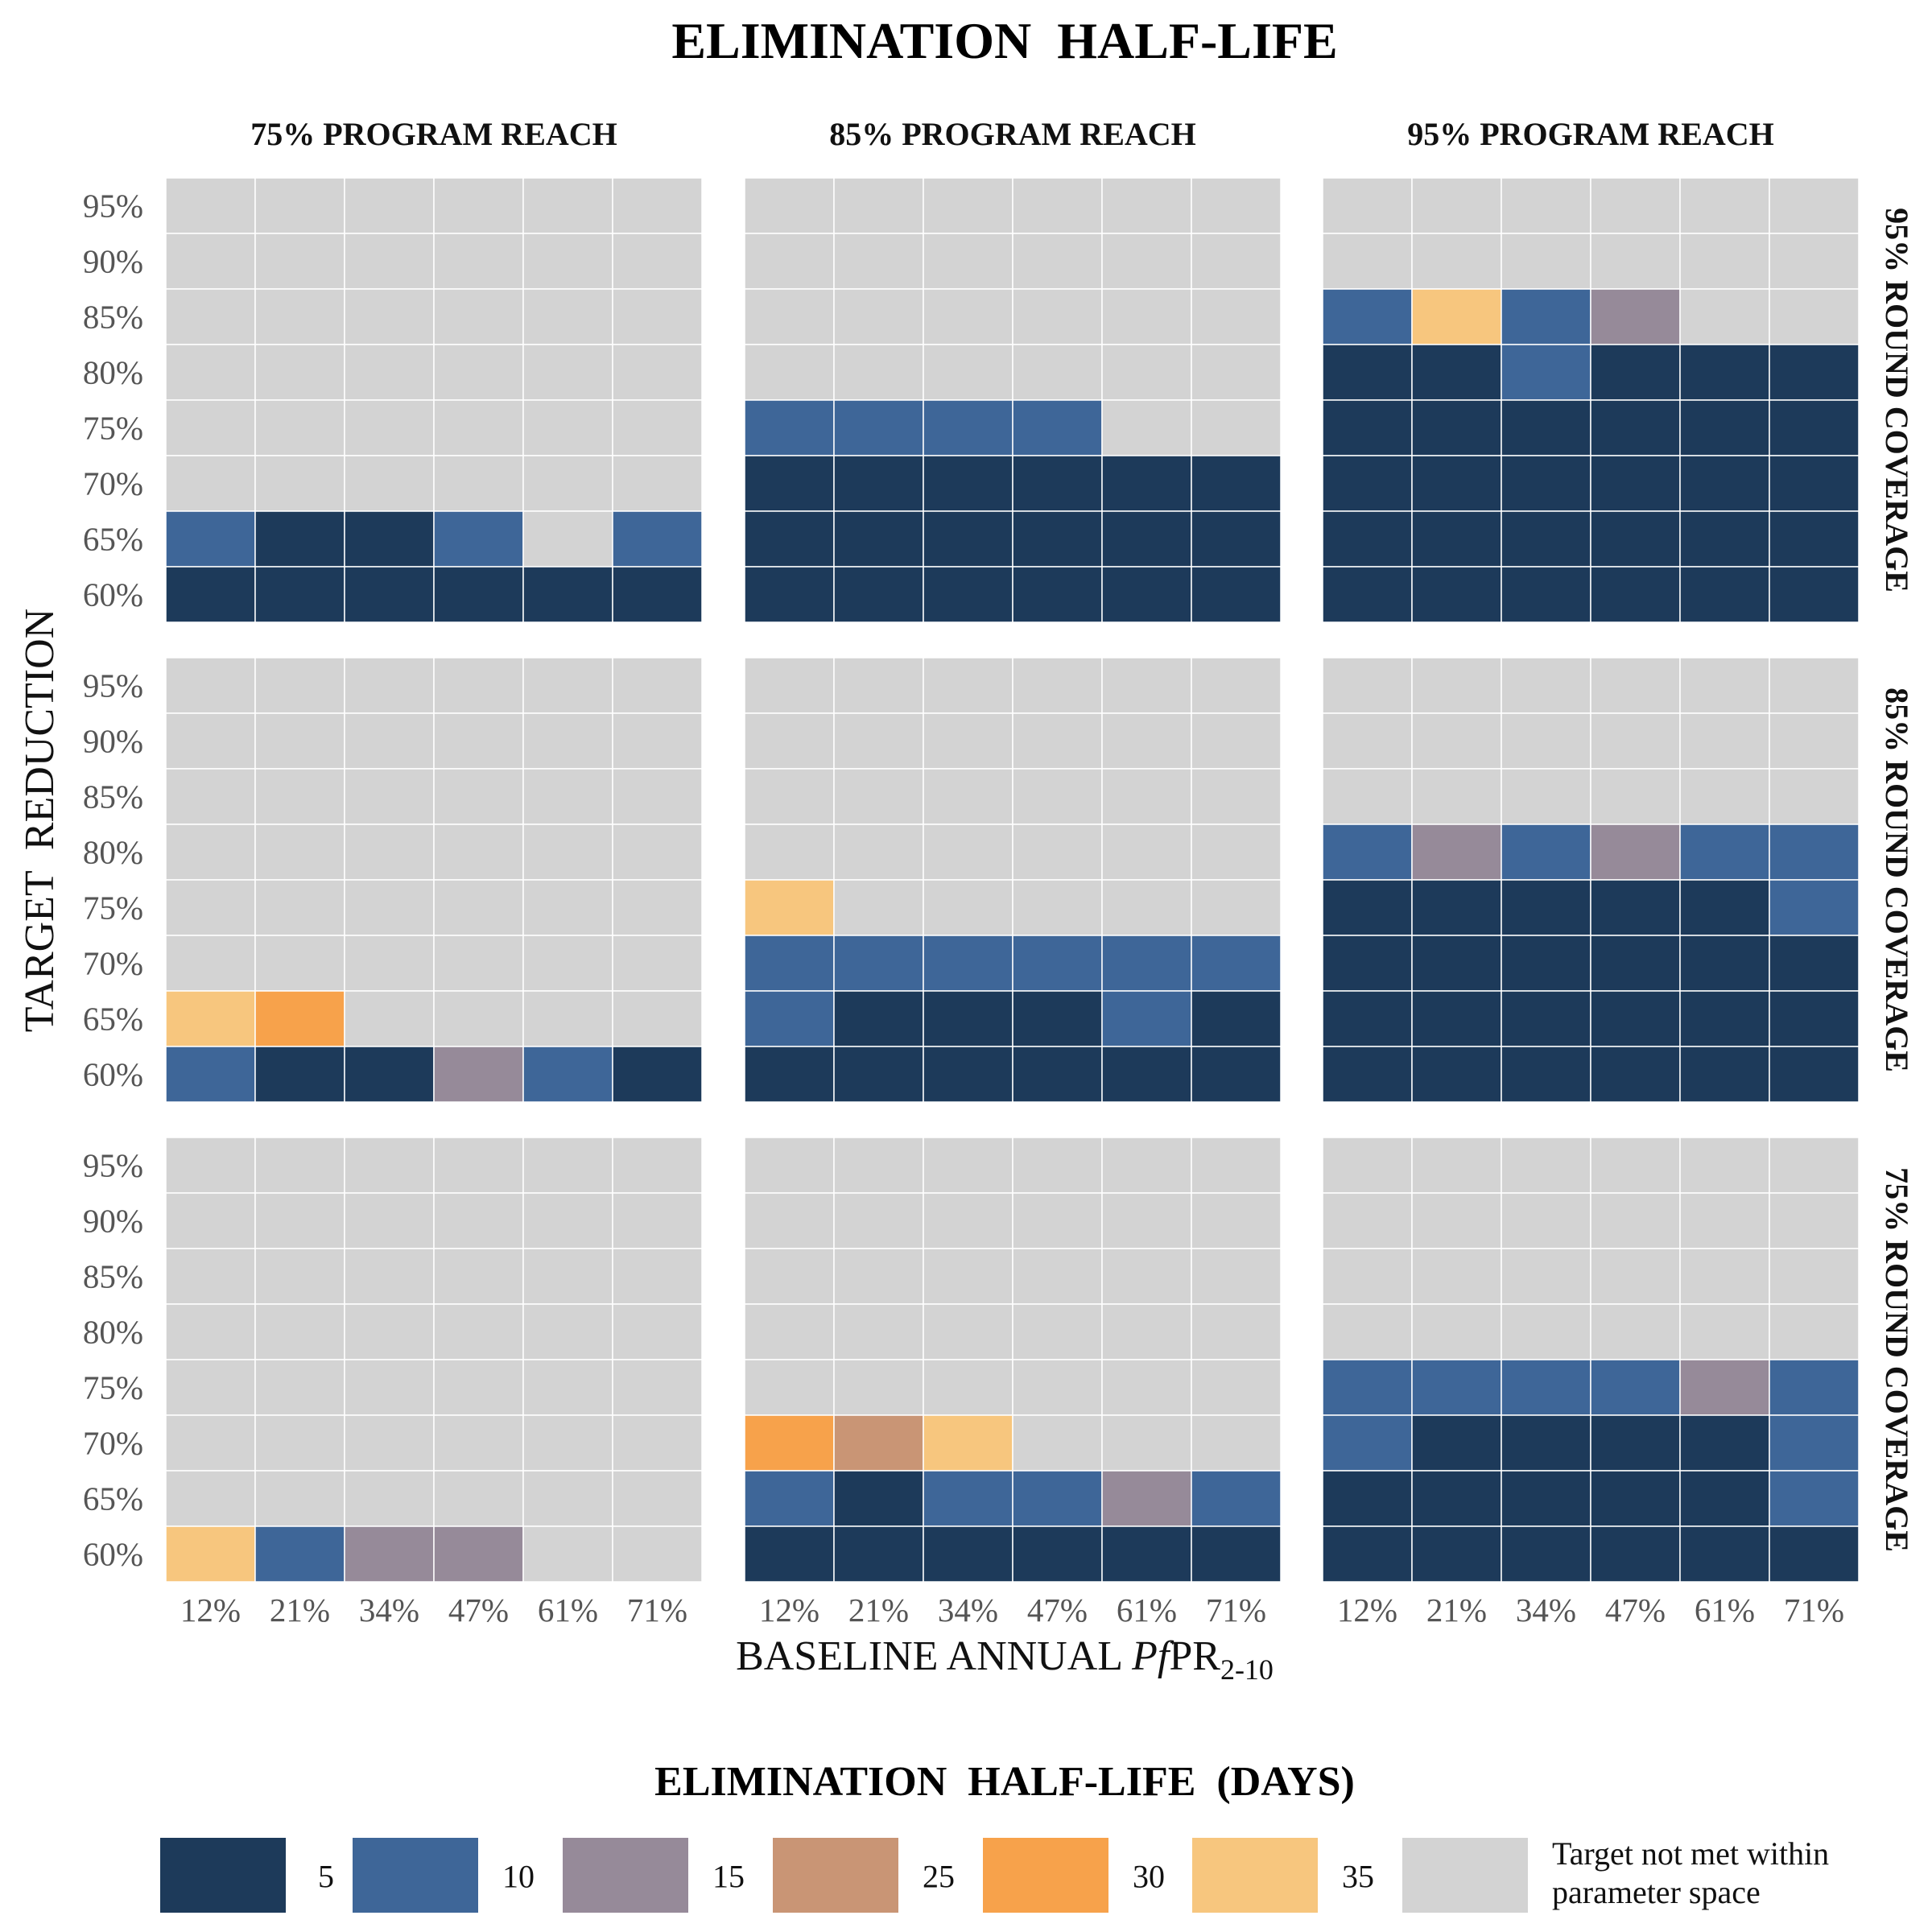 This screenshot has height=1932, width=1932. What do you see at coordinates (1247, 1669) in the screenshot?
I see `x-axis-label-sub: 2-10` at bounding box center [1247, 1669].